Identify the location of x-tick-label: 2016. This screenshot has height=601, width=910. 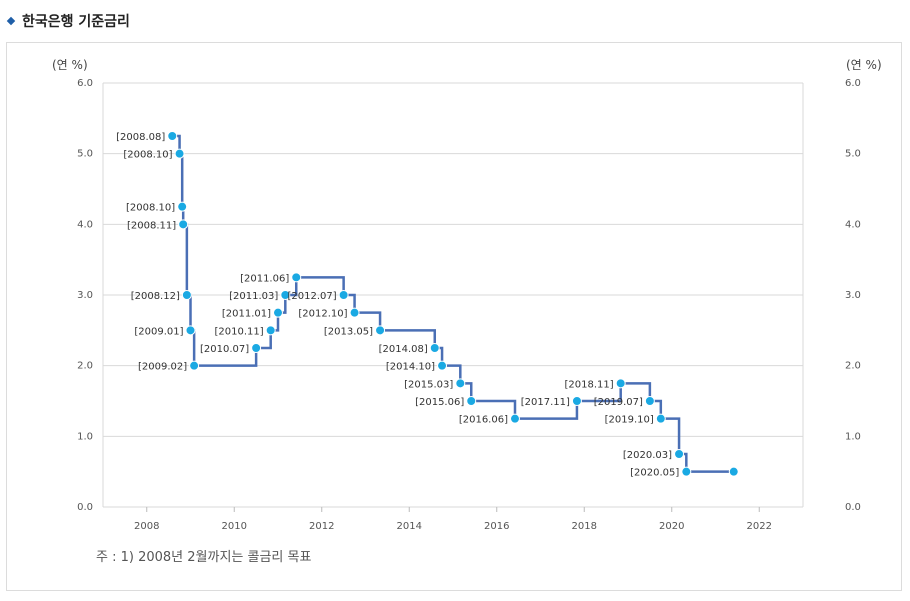
(496, 526).